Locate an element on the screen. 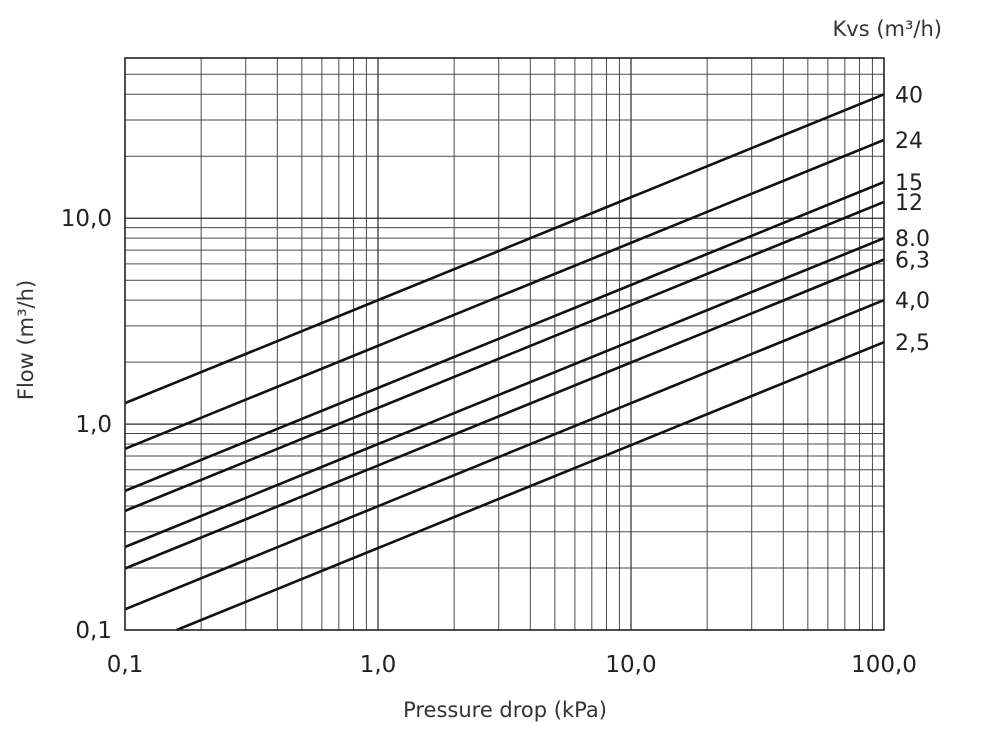  x-tick-label: 10,0 is located at coordinates (630, 665).